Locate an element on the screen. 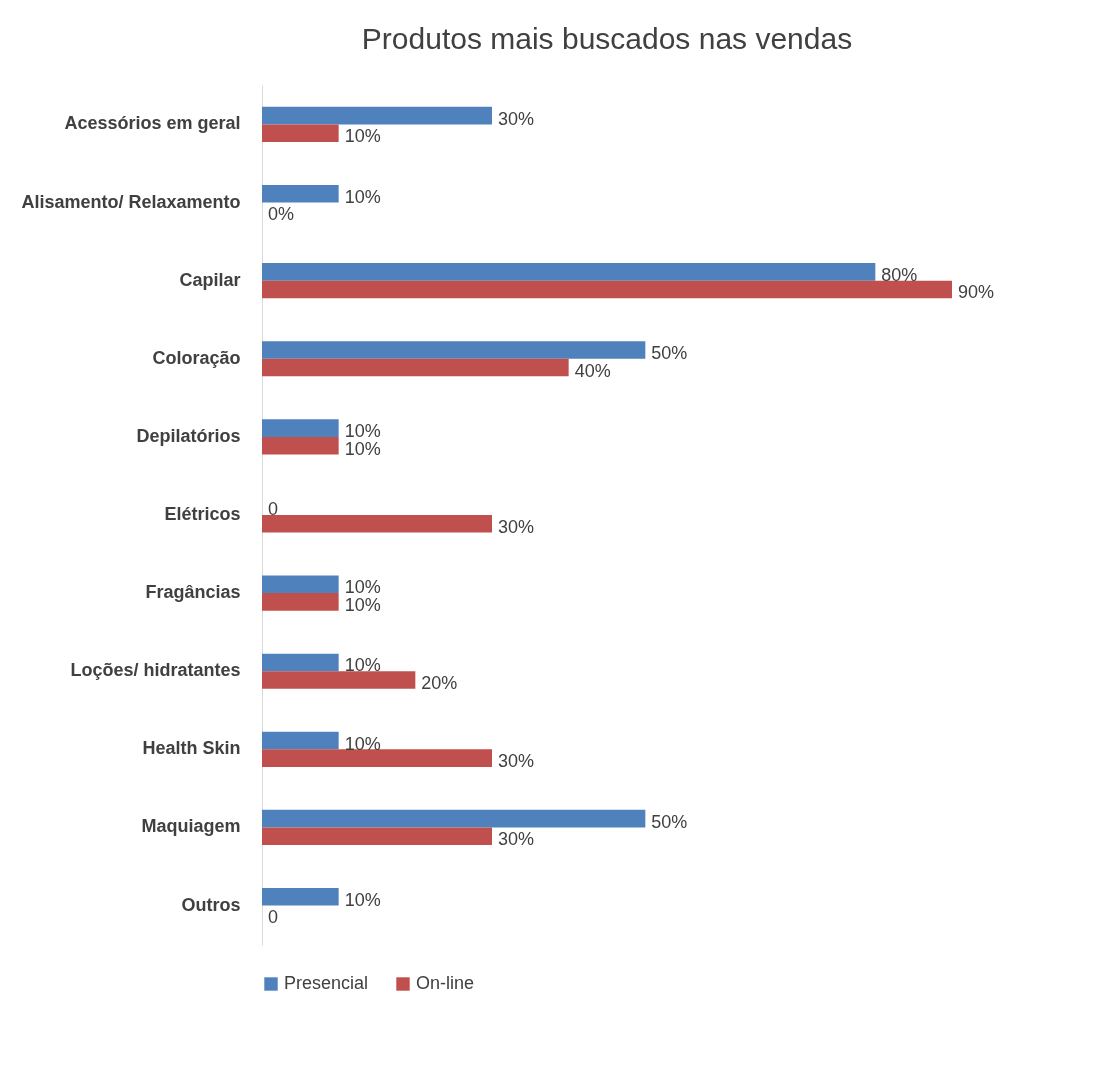 Image resolution: width=1097 pixels, height=1077 pixels. y-tick-label: Depilatórios is located at coordinates (188, 435).